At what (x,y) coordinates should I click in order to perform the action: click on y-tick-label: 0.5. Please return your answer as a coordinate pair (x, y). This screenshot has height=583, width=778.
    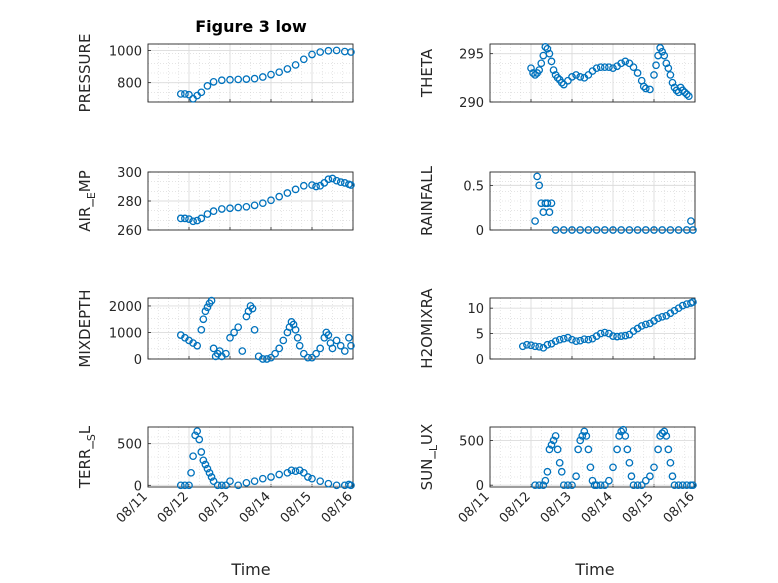
    Looking at the image, I should click on (473, 186).